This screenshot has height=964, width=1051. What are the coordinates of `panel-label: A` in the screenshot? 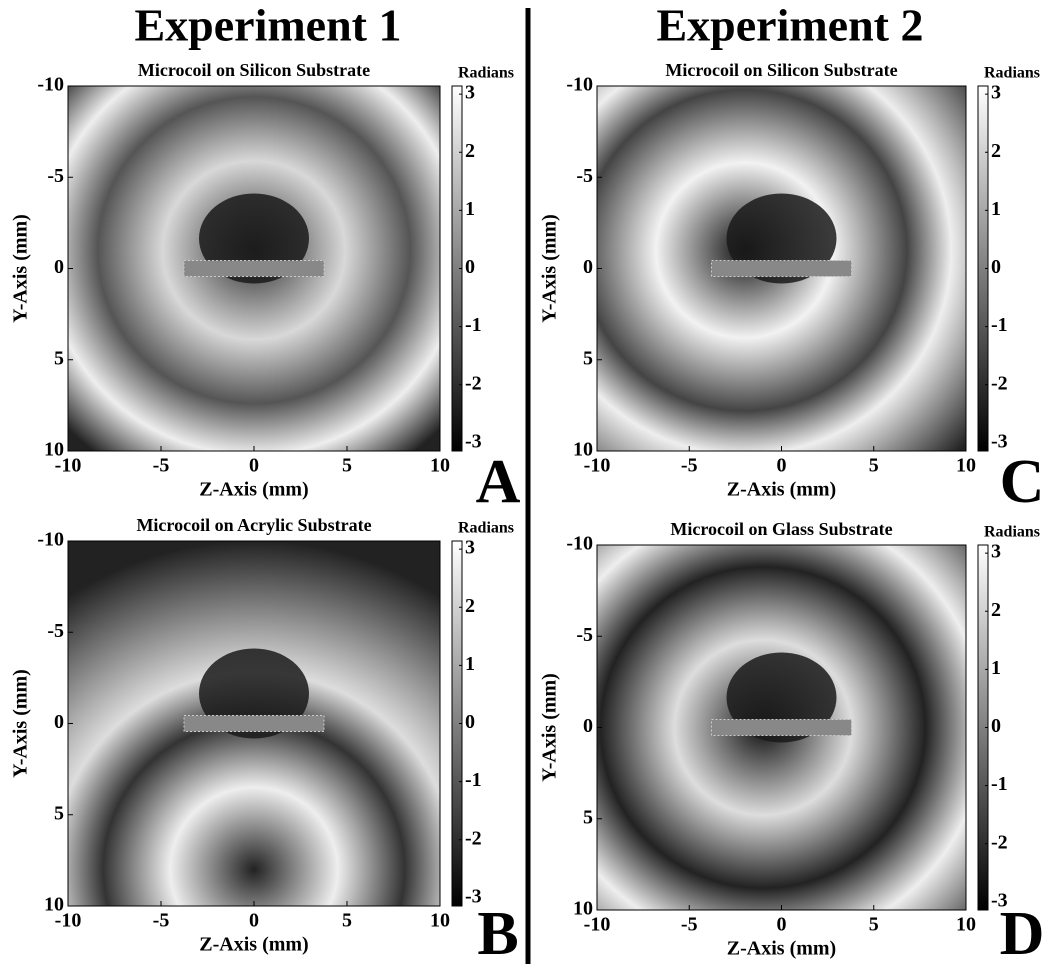 It's located at (498, 482).